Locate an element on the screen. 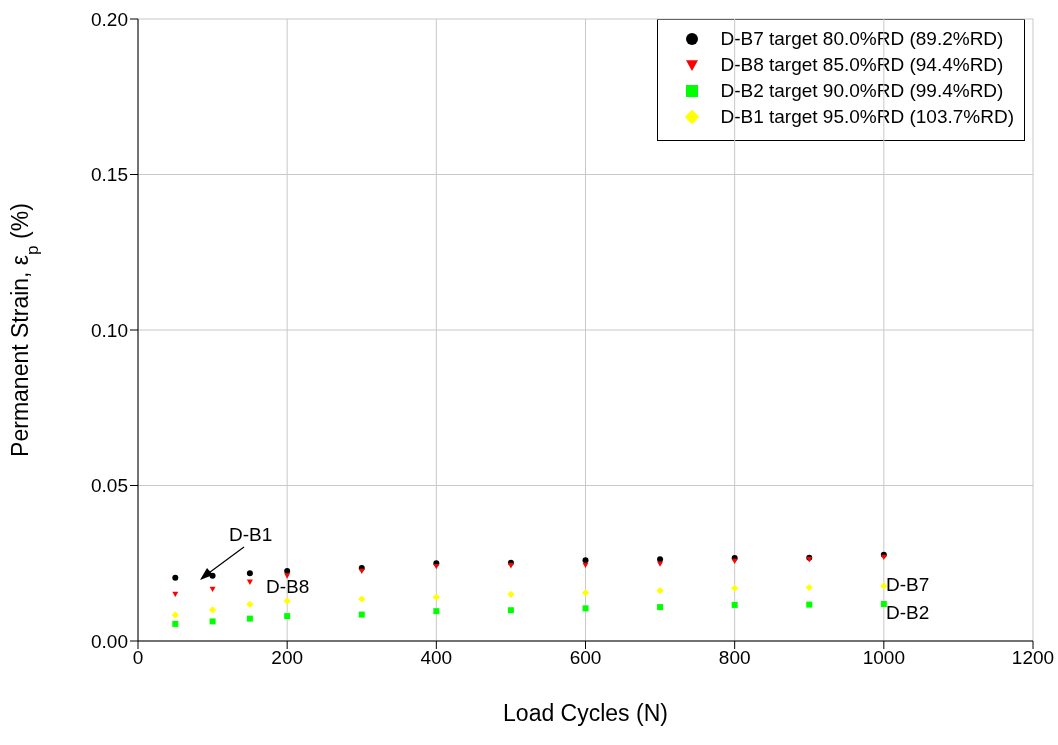 This screenshot has width=1058, height=745. annotation: D-B1 is located at coordinates (251, 535).